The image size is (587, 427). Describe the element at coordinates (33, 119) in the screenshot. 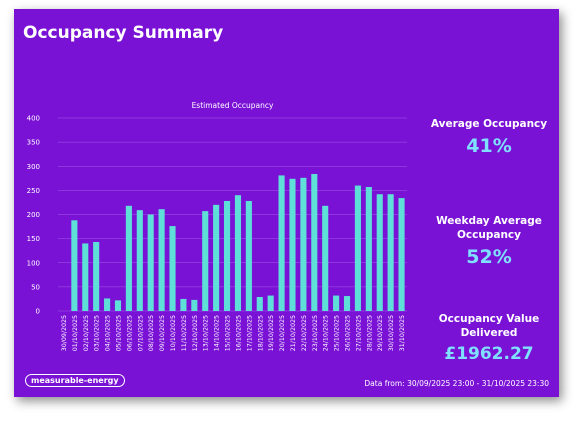

I see `y-tick-label: 400` at that location.